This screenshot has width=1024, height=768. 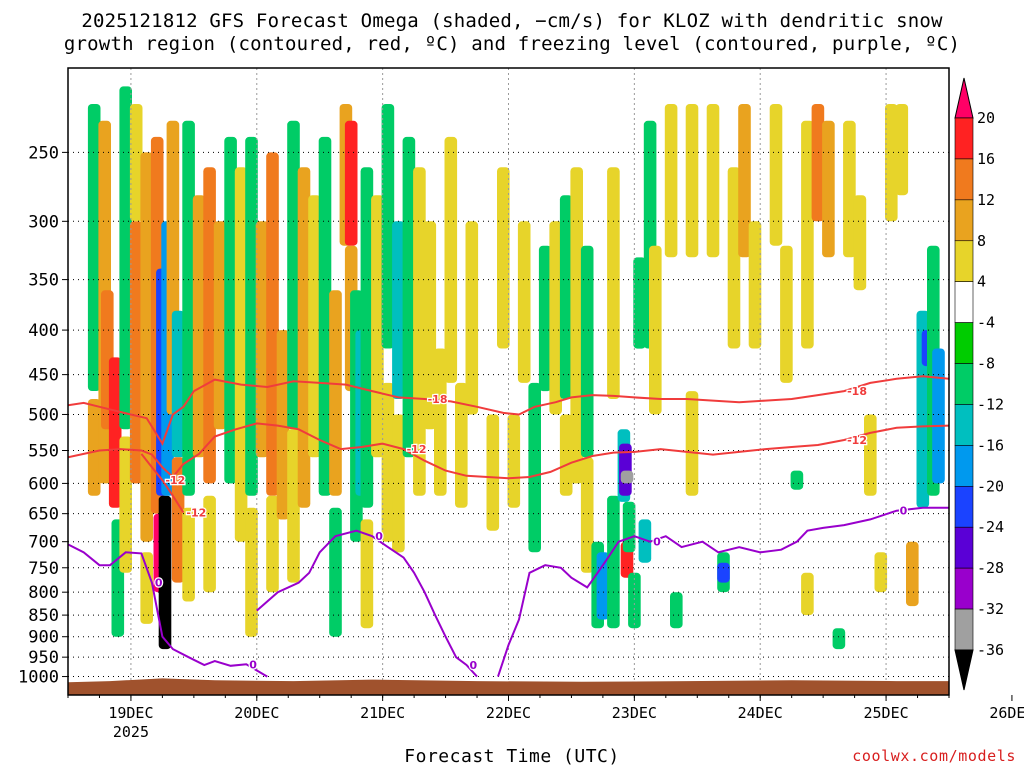 I want to click on x-tick-label: 21DEC, so click(x=382, y=713).